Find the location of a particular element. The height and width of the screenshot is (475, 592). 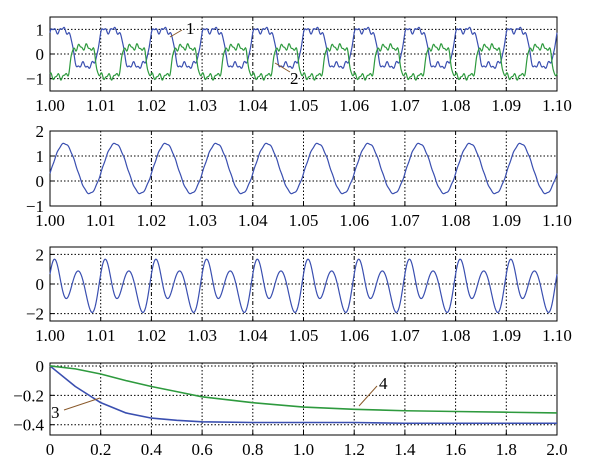

x-tick-label: 0.2 is located at coordinates (100, 449).